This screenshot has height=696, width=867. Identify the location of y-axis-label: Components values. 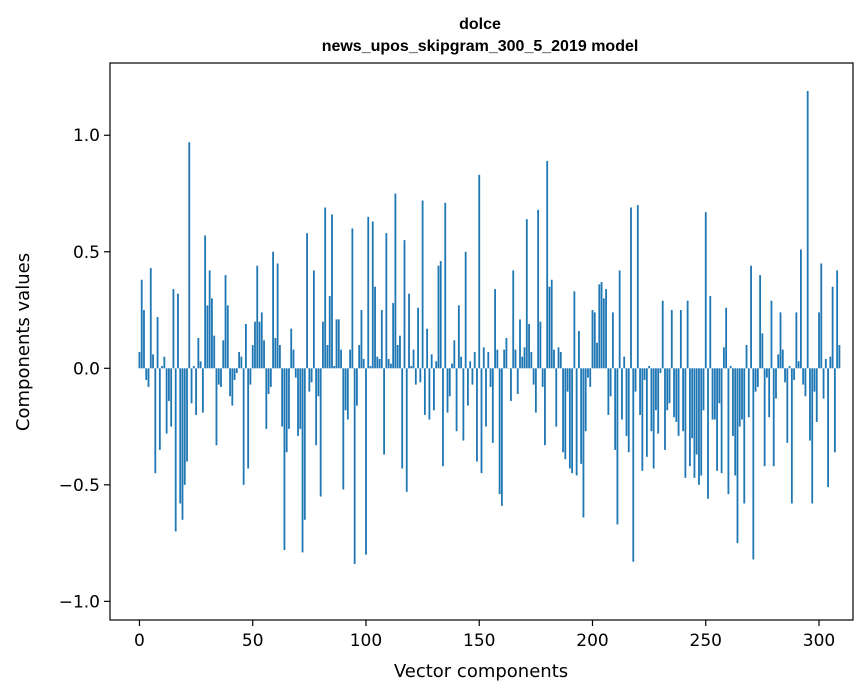
(23, 342).